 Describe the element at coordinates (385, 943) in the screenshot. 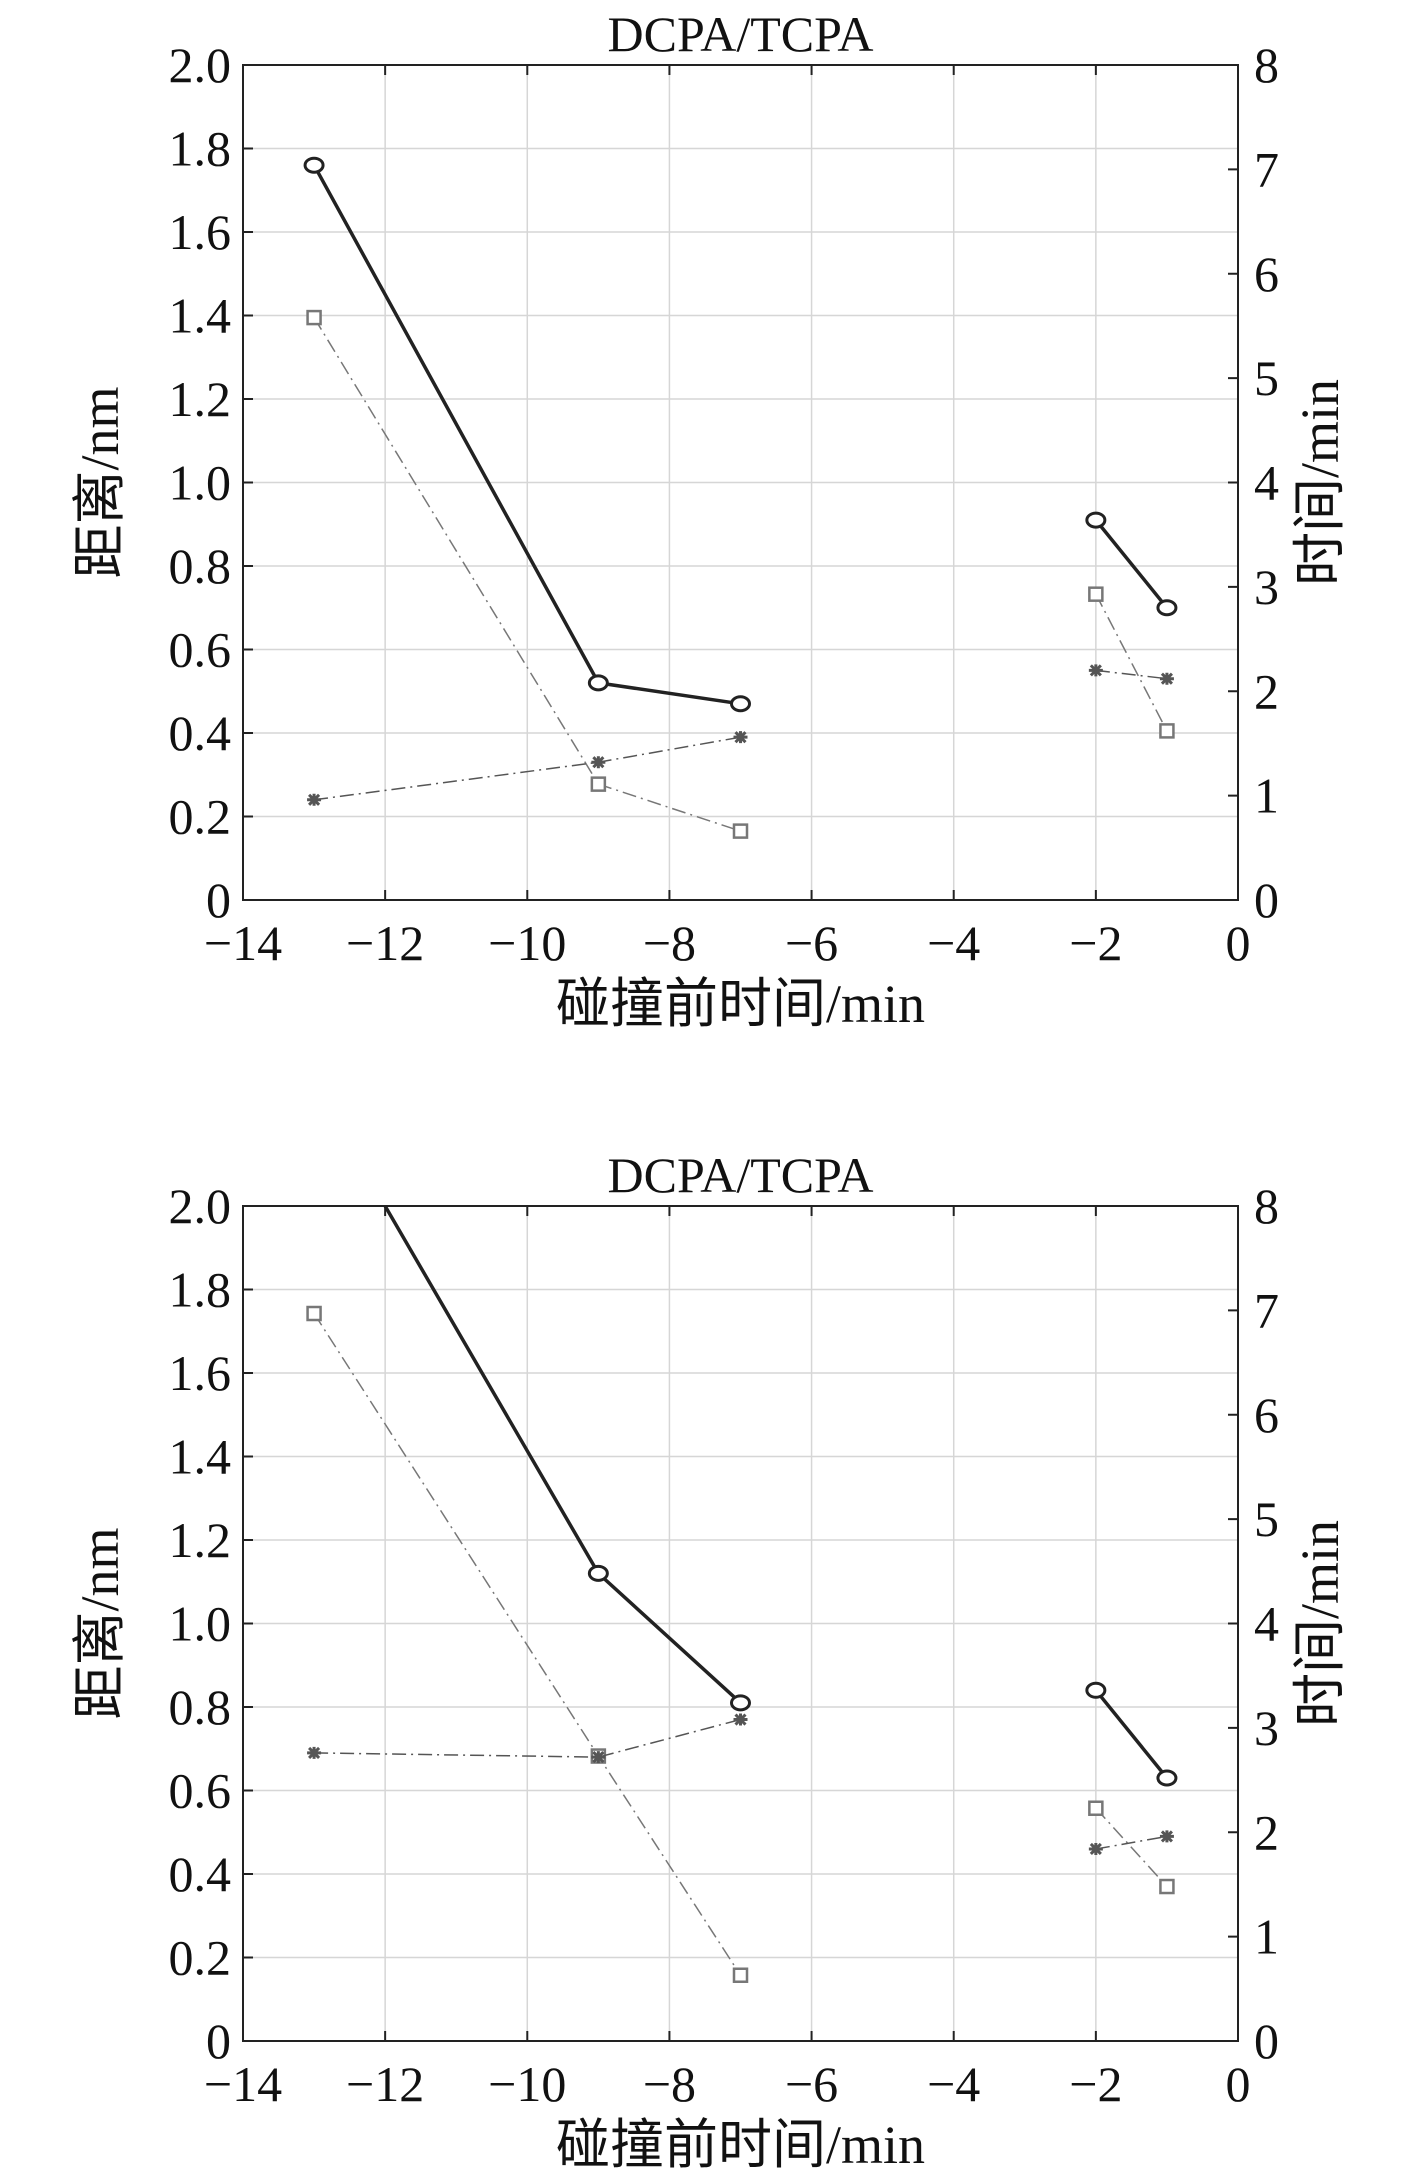

I see `chart-1-x-tick-label: −12` at that location.